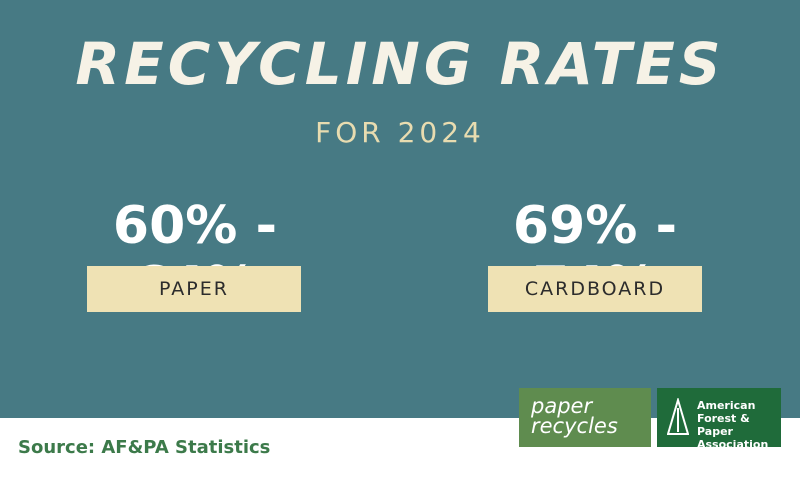  Describe the element at coordinates (400, 132) in the screenshot. I see `subtitle: FOR 2024` at that location.